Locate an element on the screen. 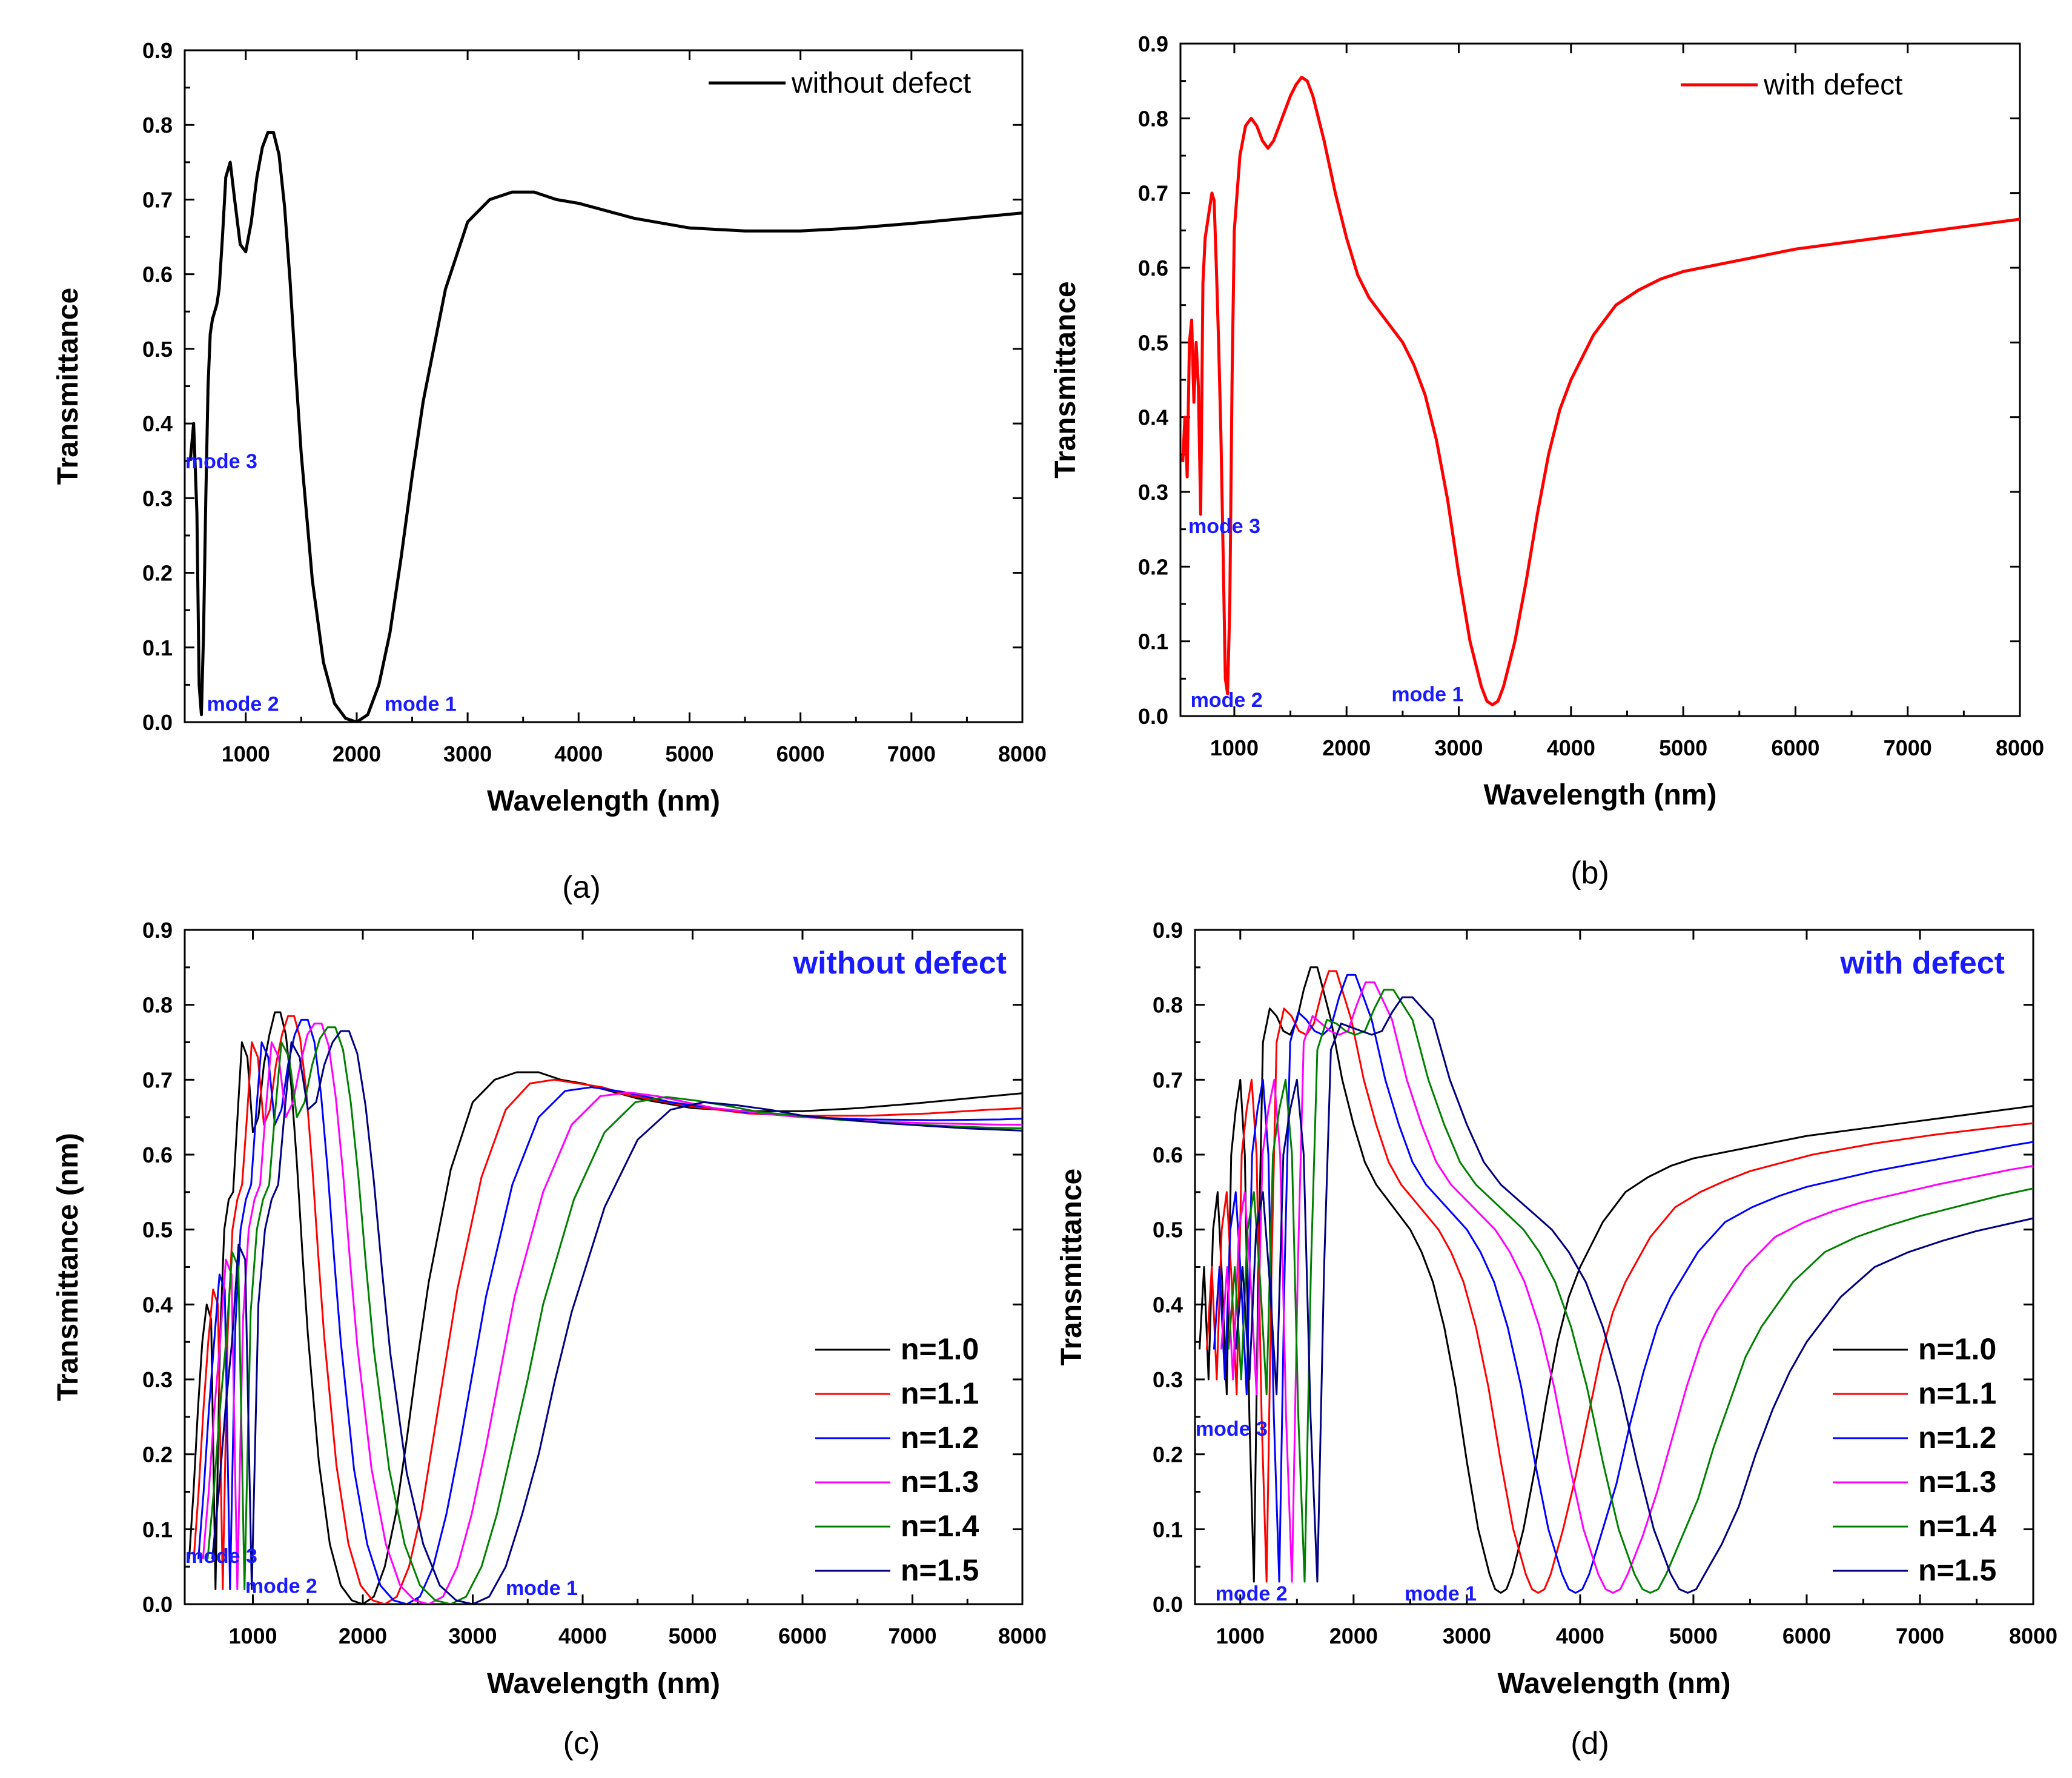 The height and width of the screenshot is (1778, 2072). legend-entry: n=1.2 is located at coordinates (1957, 1438).